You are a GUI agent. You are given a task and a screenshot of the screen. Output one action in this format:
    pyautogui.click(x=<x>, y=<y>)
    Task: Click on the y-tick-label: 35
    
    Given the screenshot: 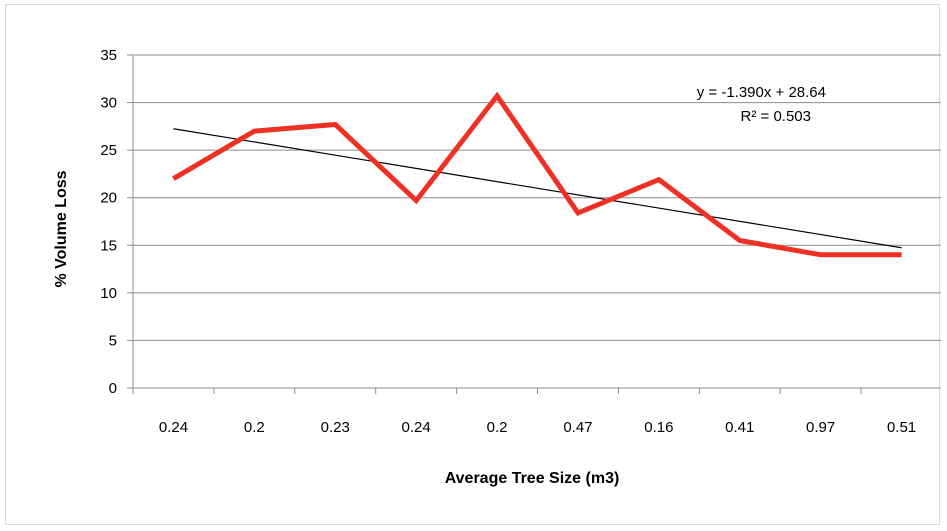 What is the action you would take?
    pyautogui.click(x=108, y=55)
    